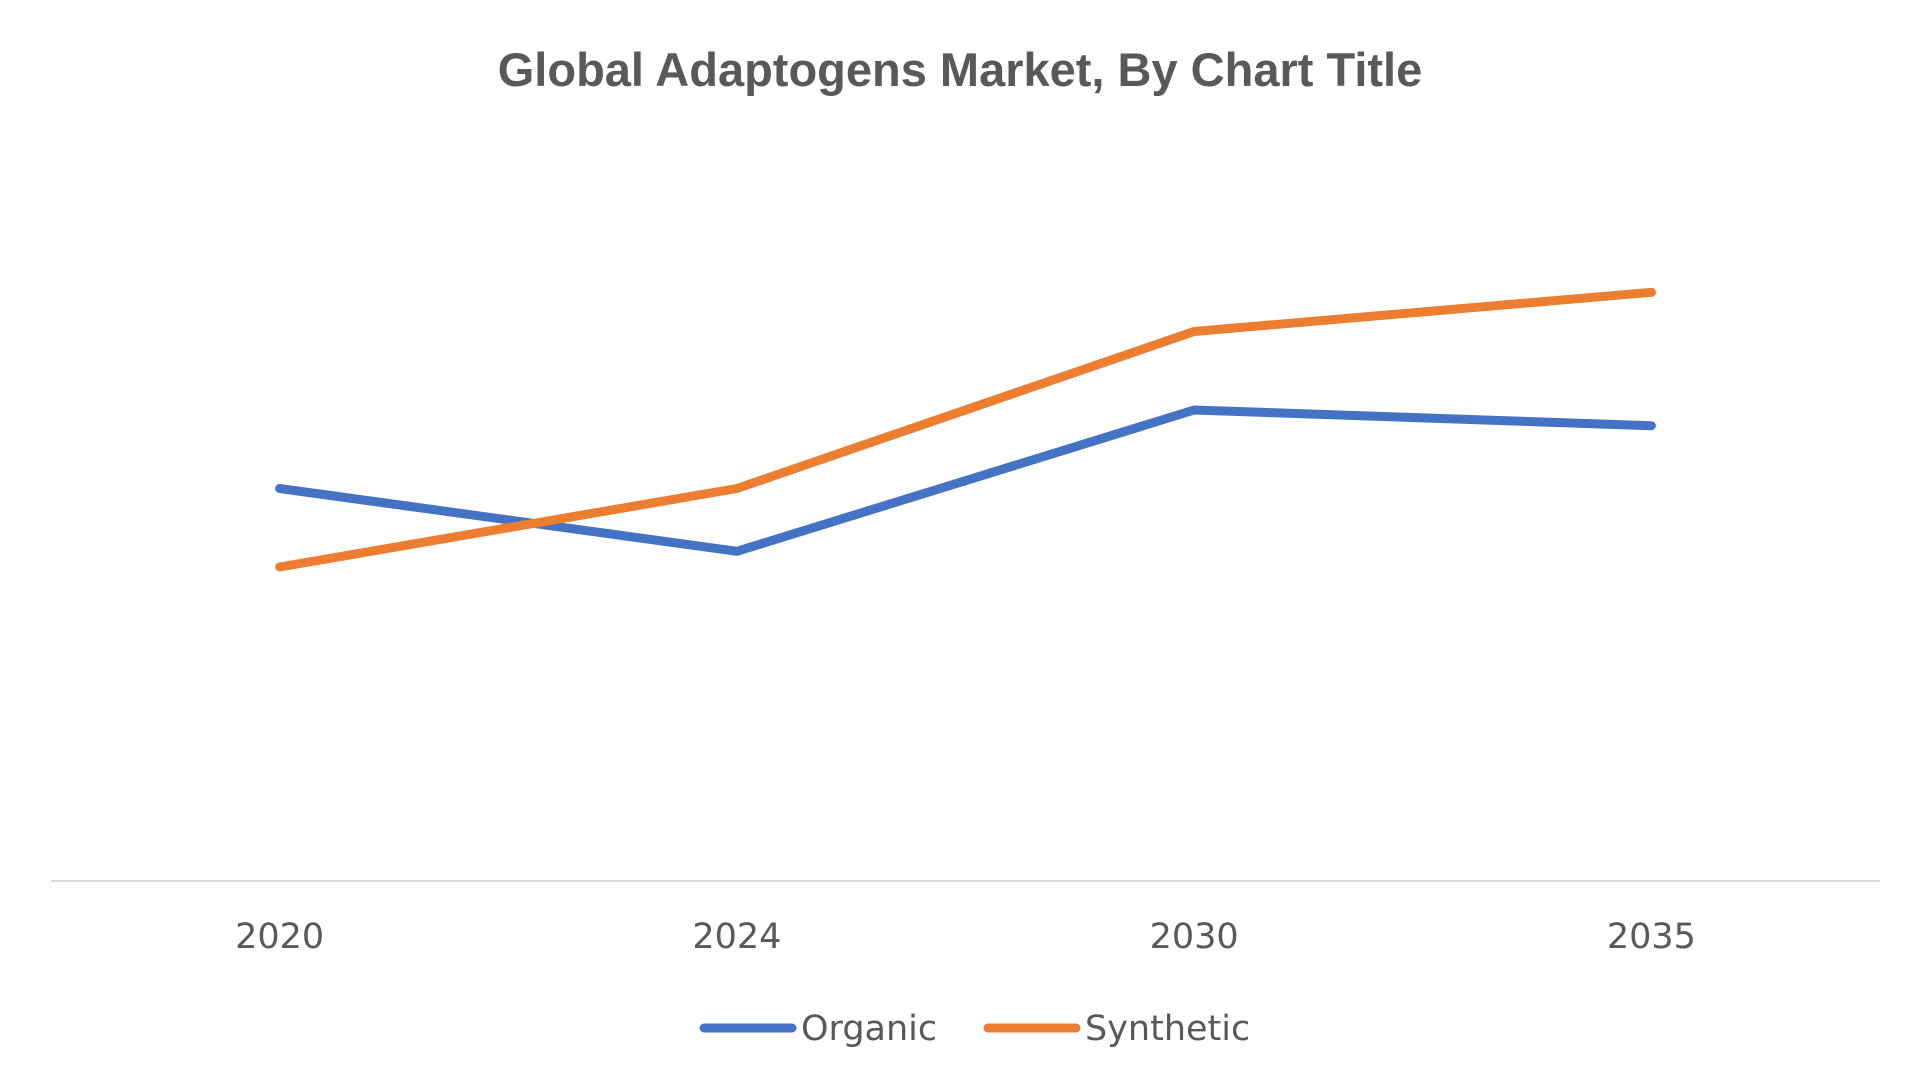 This screenshot has height=1089, width=1919. I want to click on x-tick-label: 2020, so click(279, 937).